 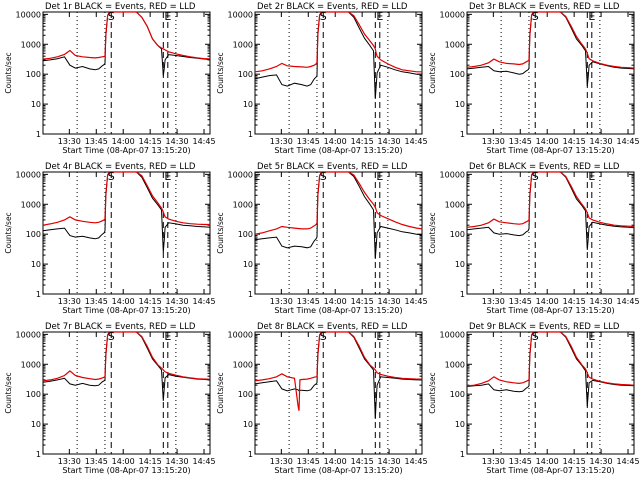 I want to click on panel-title: Det 1r BLACK = Events, RED = LLD, so click(x=120, y=7).